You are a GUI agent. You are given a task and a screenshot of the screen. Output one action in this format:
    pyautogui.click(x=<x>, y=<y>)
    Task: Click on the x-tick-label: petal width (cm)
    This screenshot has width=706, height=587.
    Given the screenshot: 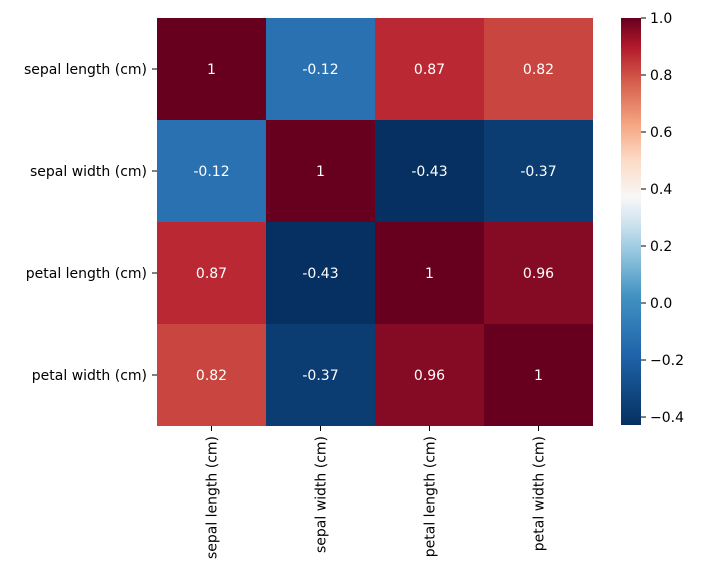 What is the action you would take?
    pyautogui.click(x=540, y=493)
    